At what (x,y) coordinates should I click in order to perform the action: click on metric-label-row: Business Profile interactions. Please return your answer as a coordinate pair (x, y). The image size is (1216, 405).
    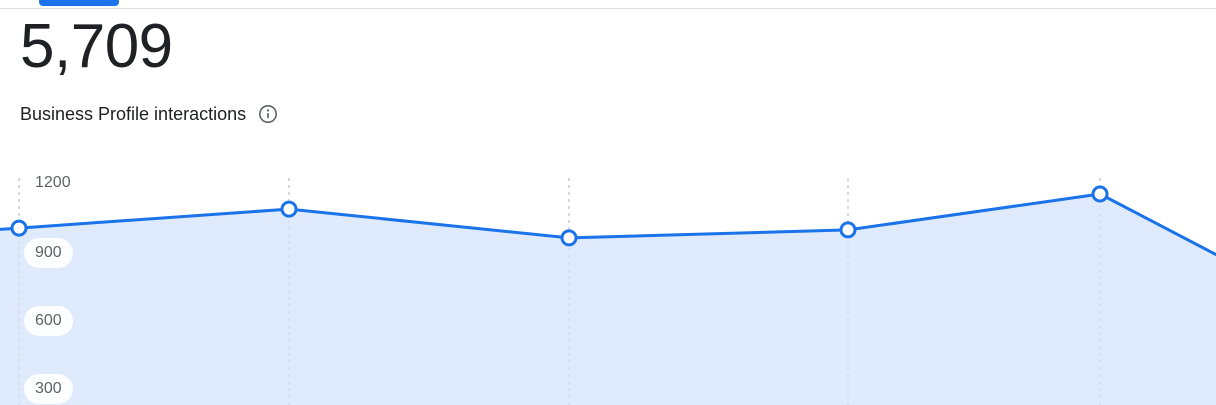
    Looking at the image, I should click on (149, 114).